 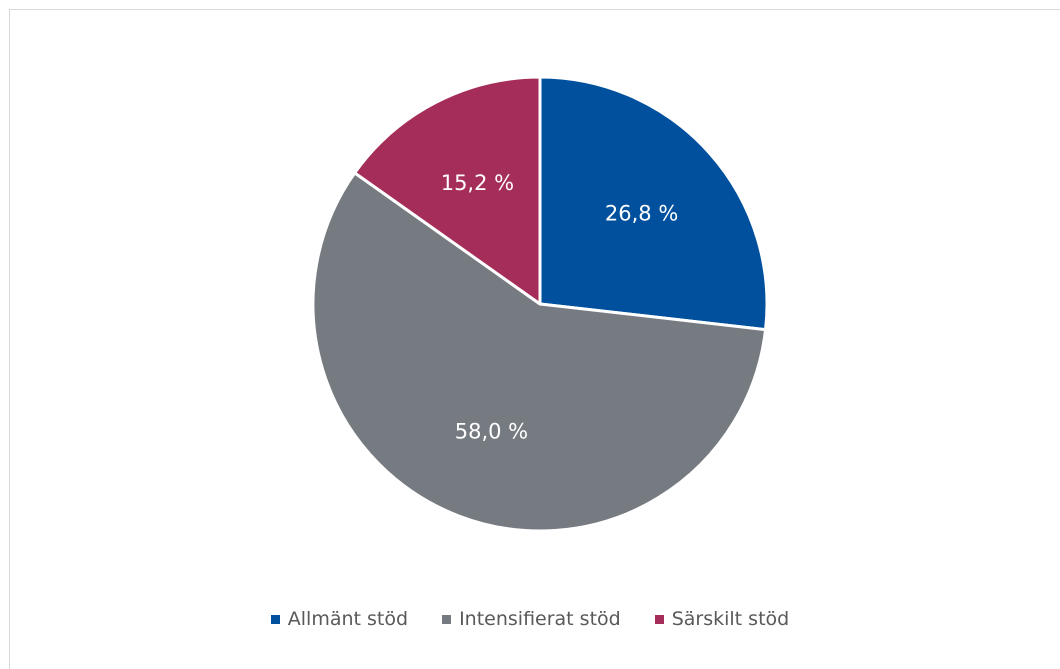 I want to click on legend-swatch-allmant, so click(x=275, y=619).